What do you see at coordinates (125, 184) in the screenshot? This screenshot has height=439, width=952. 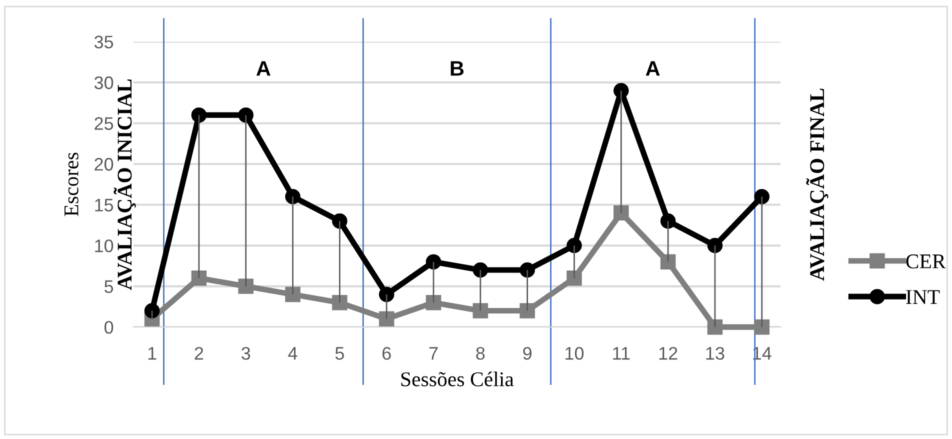 I see `ref-line-label: AVALIAÇÃO INICIAL` at bounding box center [125, 184].